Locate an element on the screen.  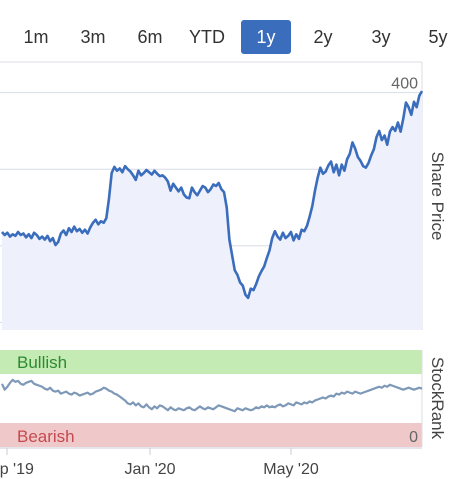
tab-1m: 1m is located at coordinates (36, 37).